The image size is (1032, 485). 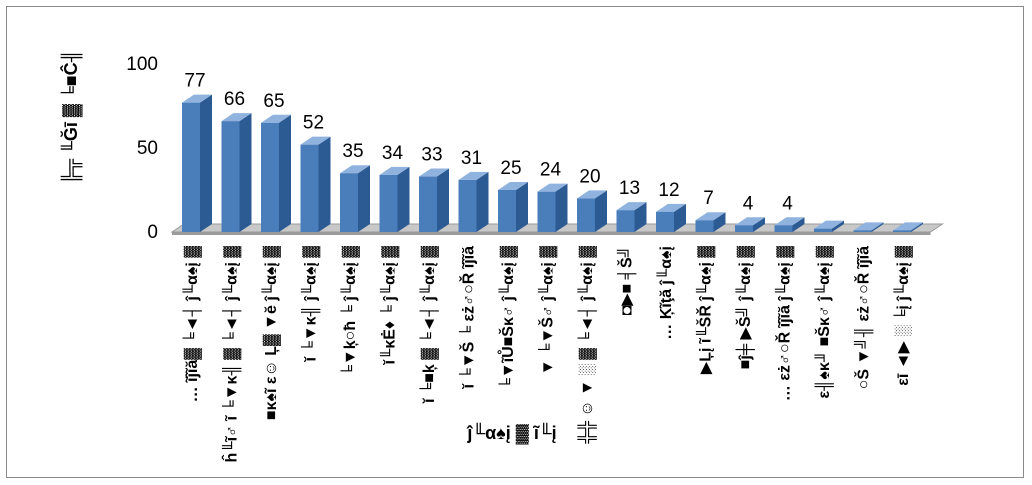 I want to click on category-label: ▼ ╘▼Š♂ ĵ╙α♠į ▓, so click(x=548, y=311).